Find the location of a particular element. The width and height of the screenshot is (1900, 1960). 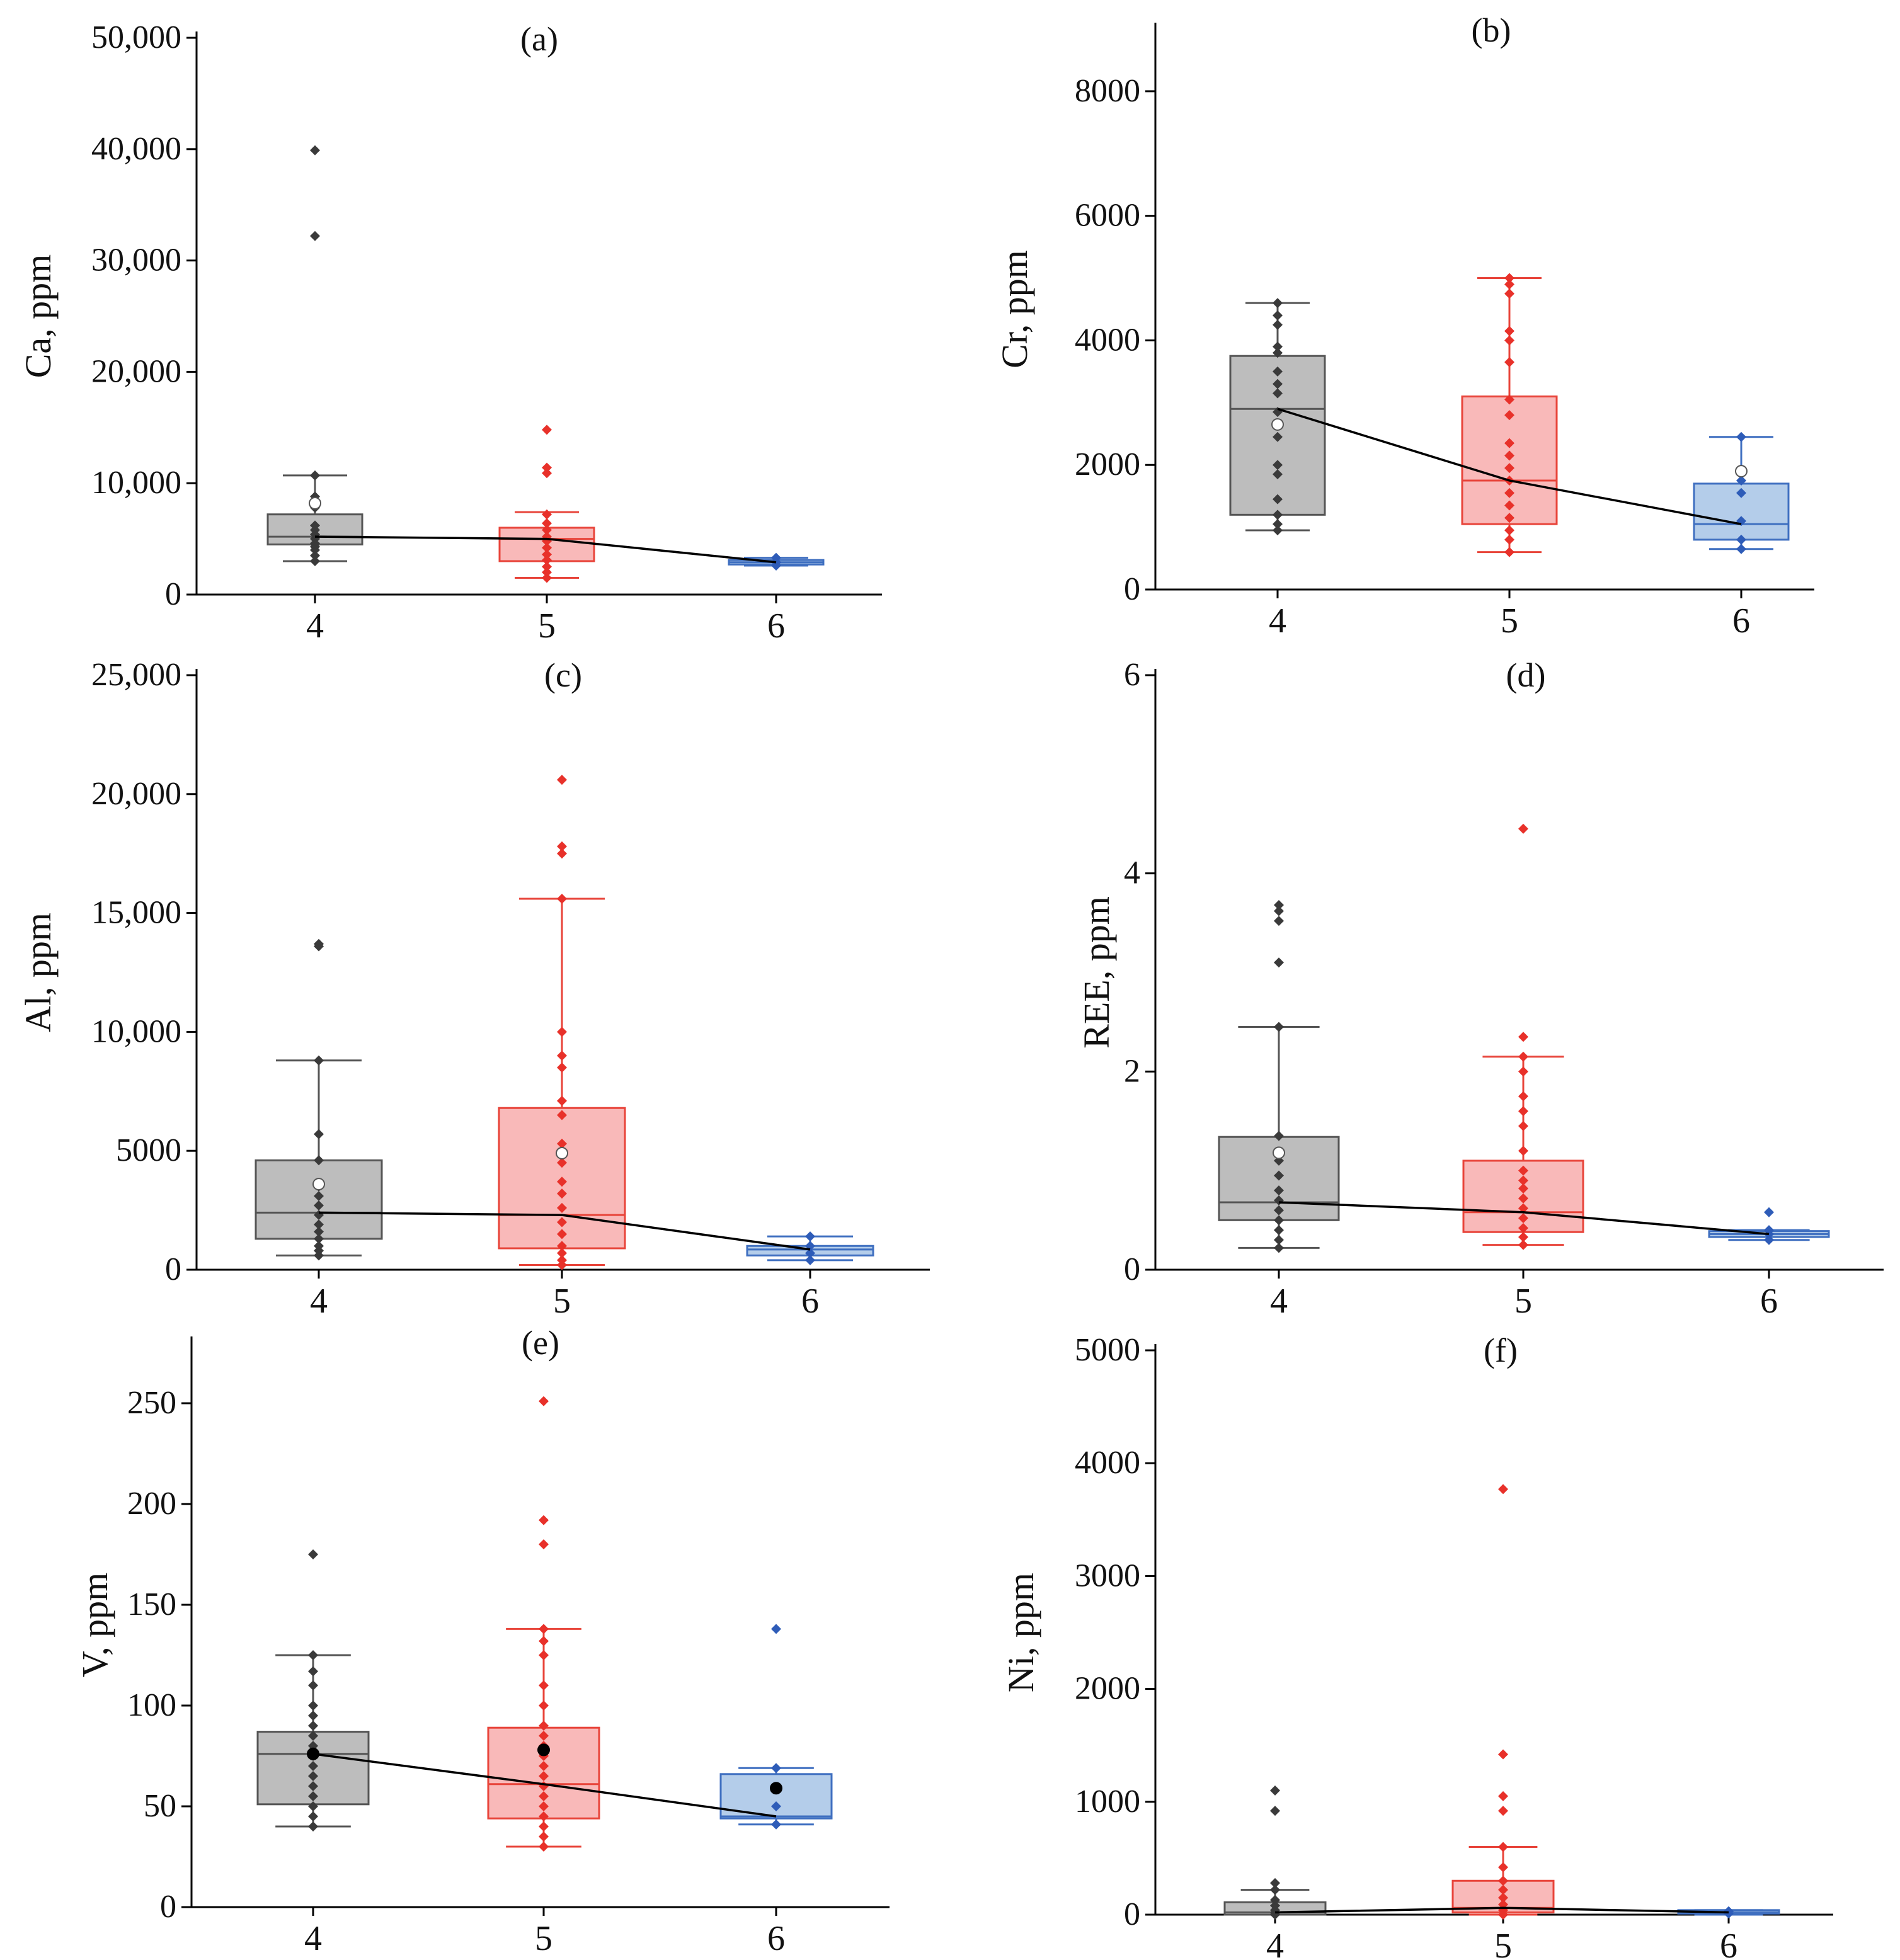

y-tick-label: 50,000 is located at coordinates (136, 37).